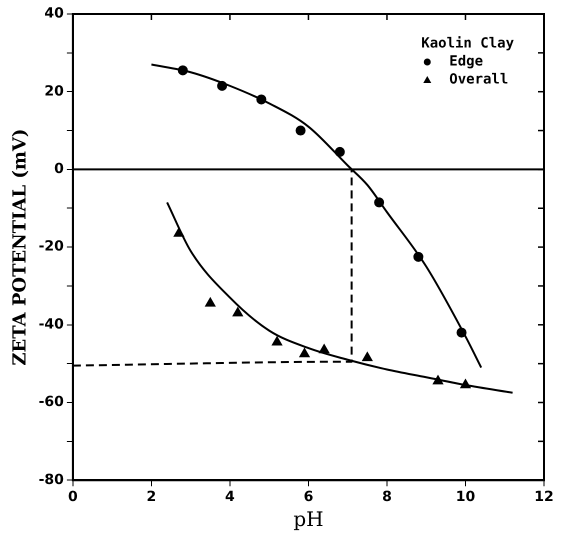 This screenshot has width=562, height=537. Describe the element at coordinates (151, 497) in the screenshot. I see `x-tick-label: 2` at that location.